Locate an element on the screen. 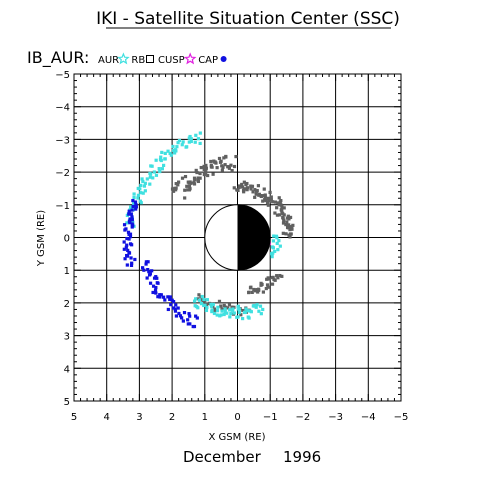 The image size is (500, 504). x-axis-label: X GSM (RE) is located at coordinates (236, 437).